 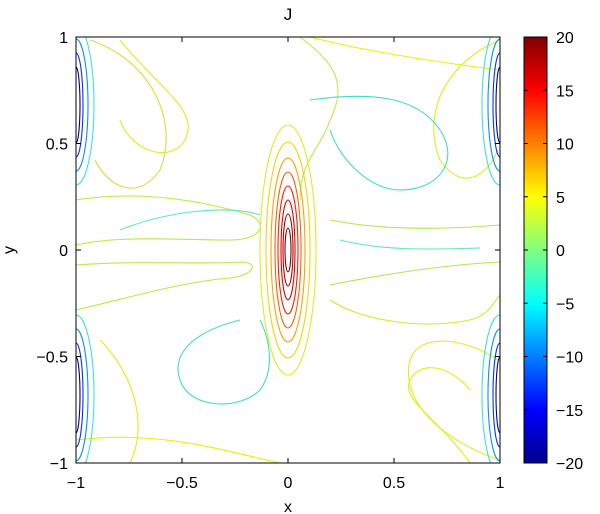 I want to click on x-tick-label: −1, so click(x=76, y=483).